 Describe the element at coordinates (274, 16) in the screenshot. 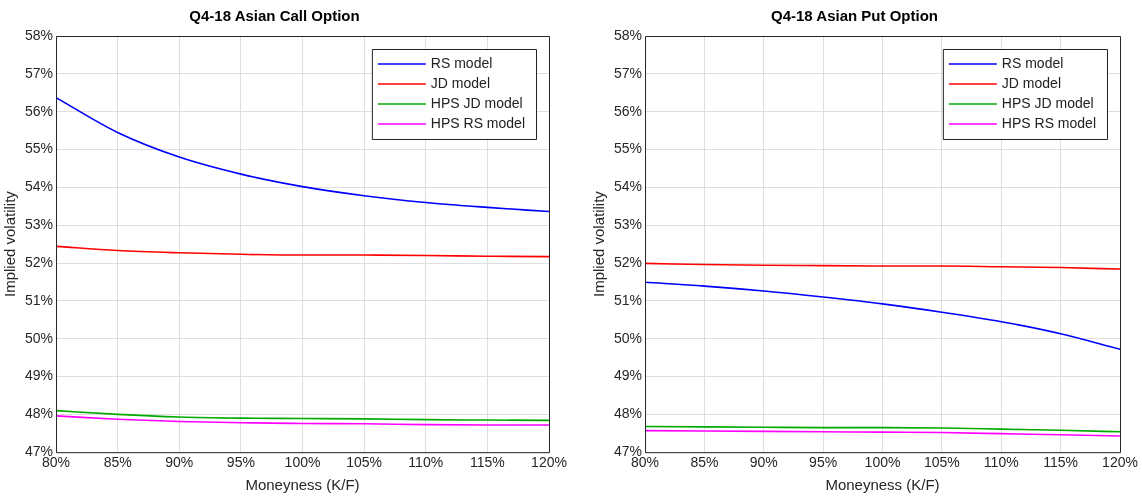

I see `chart-title: Q4-18 Asian Call Option` at that location.